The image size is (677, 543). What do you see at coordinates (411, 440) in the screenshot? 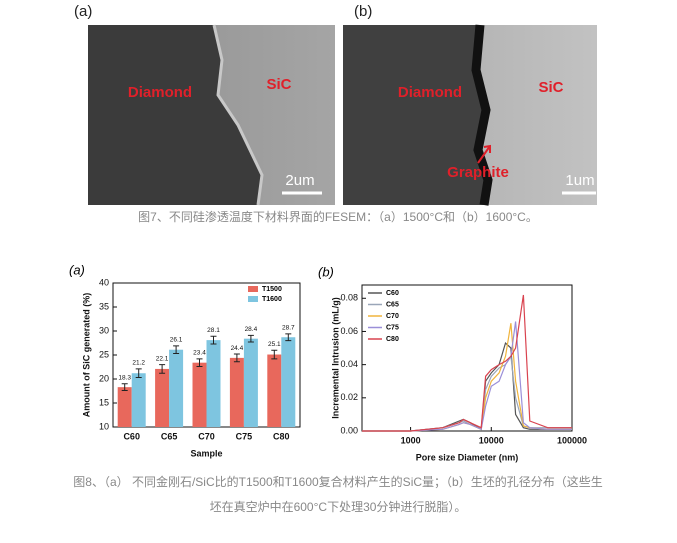
I see `x-tick-label: 1000` at bounding box center [411, 440].